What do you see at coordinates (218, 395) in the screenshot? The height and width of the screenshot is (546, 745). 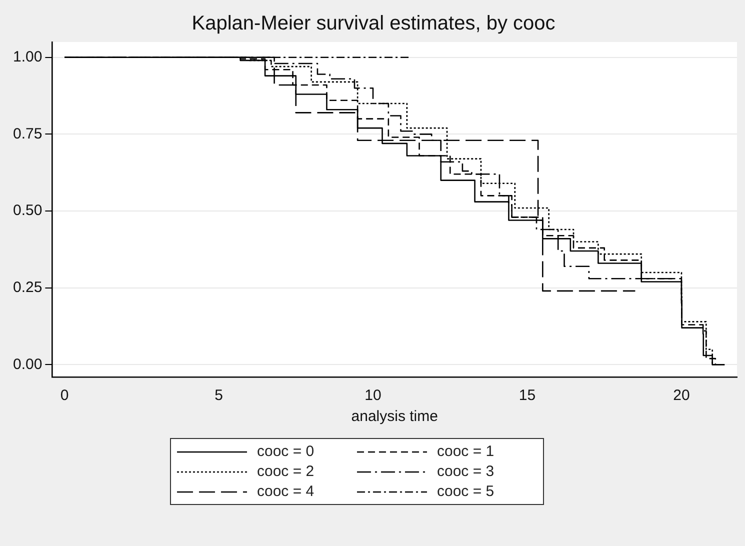 I see `x-tick-label: 5` at bounding box center [218, 395].